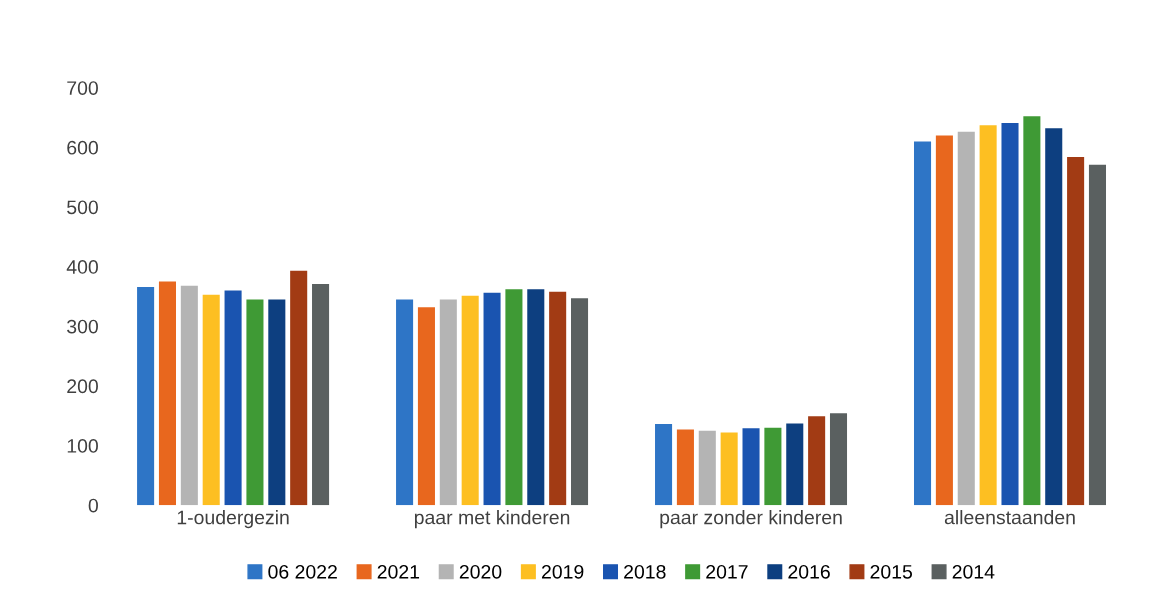 This screenshot has height=605, width=1151. I want to click on legend-label: 2018, so click(645, 571).